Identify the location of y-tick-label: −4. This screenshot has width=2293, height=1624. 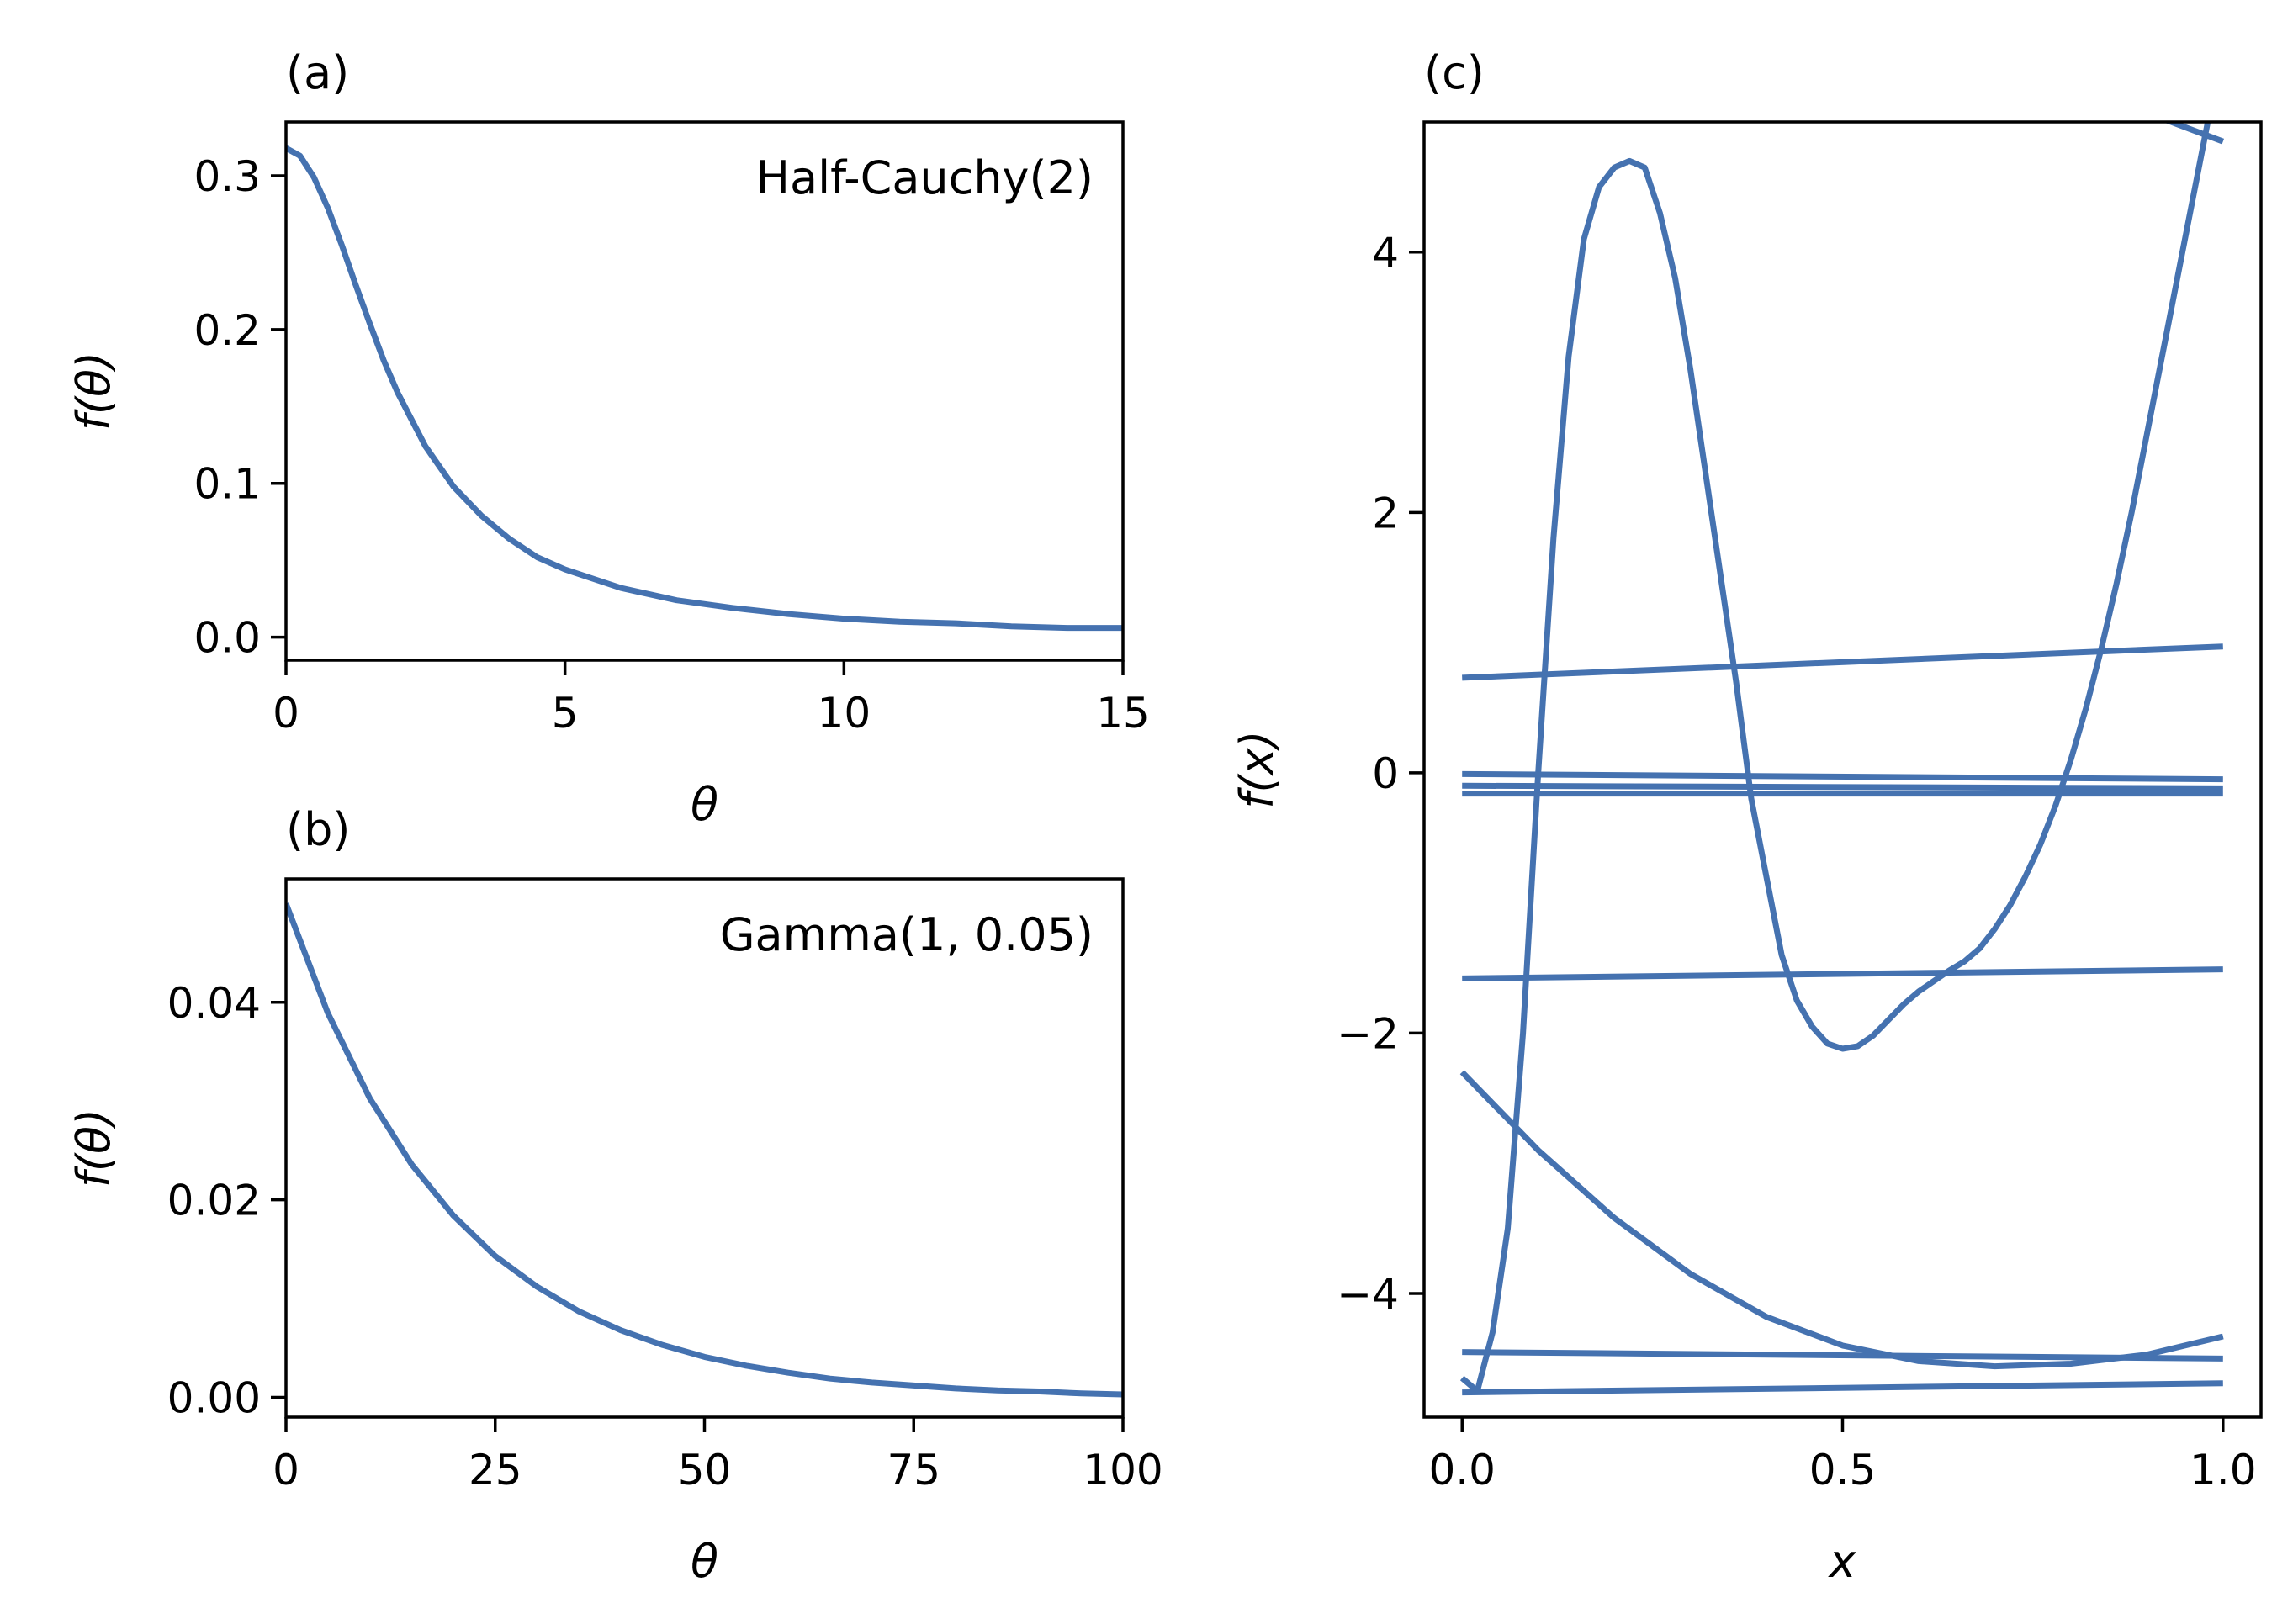
(1368, 1294).